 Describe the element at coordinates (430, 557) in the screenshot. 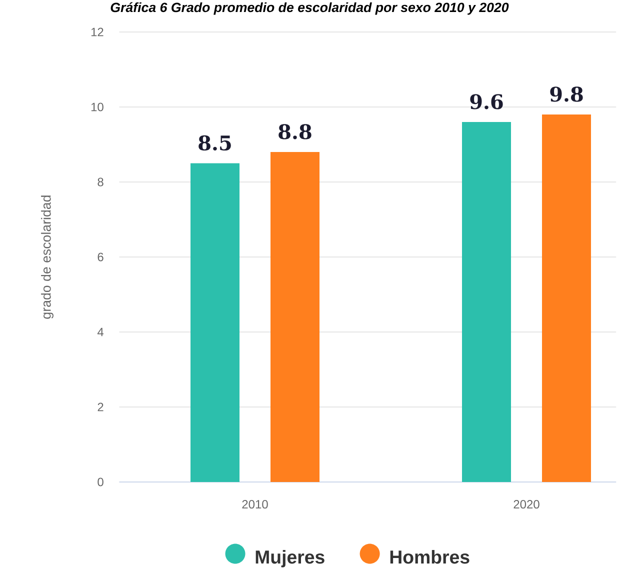

I see `legend-label: Hombres` at that location.